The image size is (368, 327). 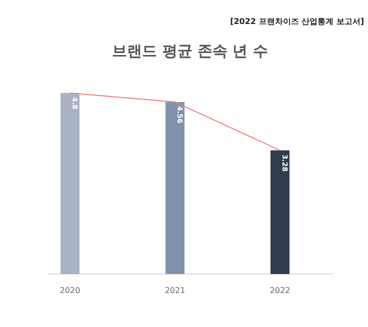 I want to click on x-tick-label: 2020, so click(x=70, y=290).